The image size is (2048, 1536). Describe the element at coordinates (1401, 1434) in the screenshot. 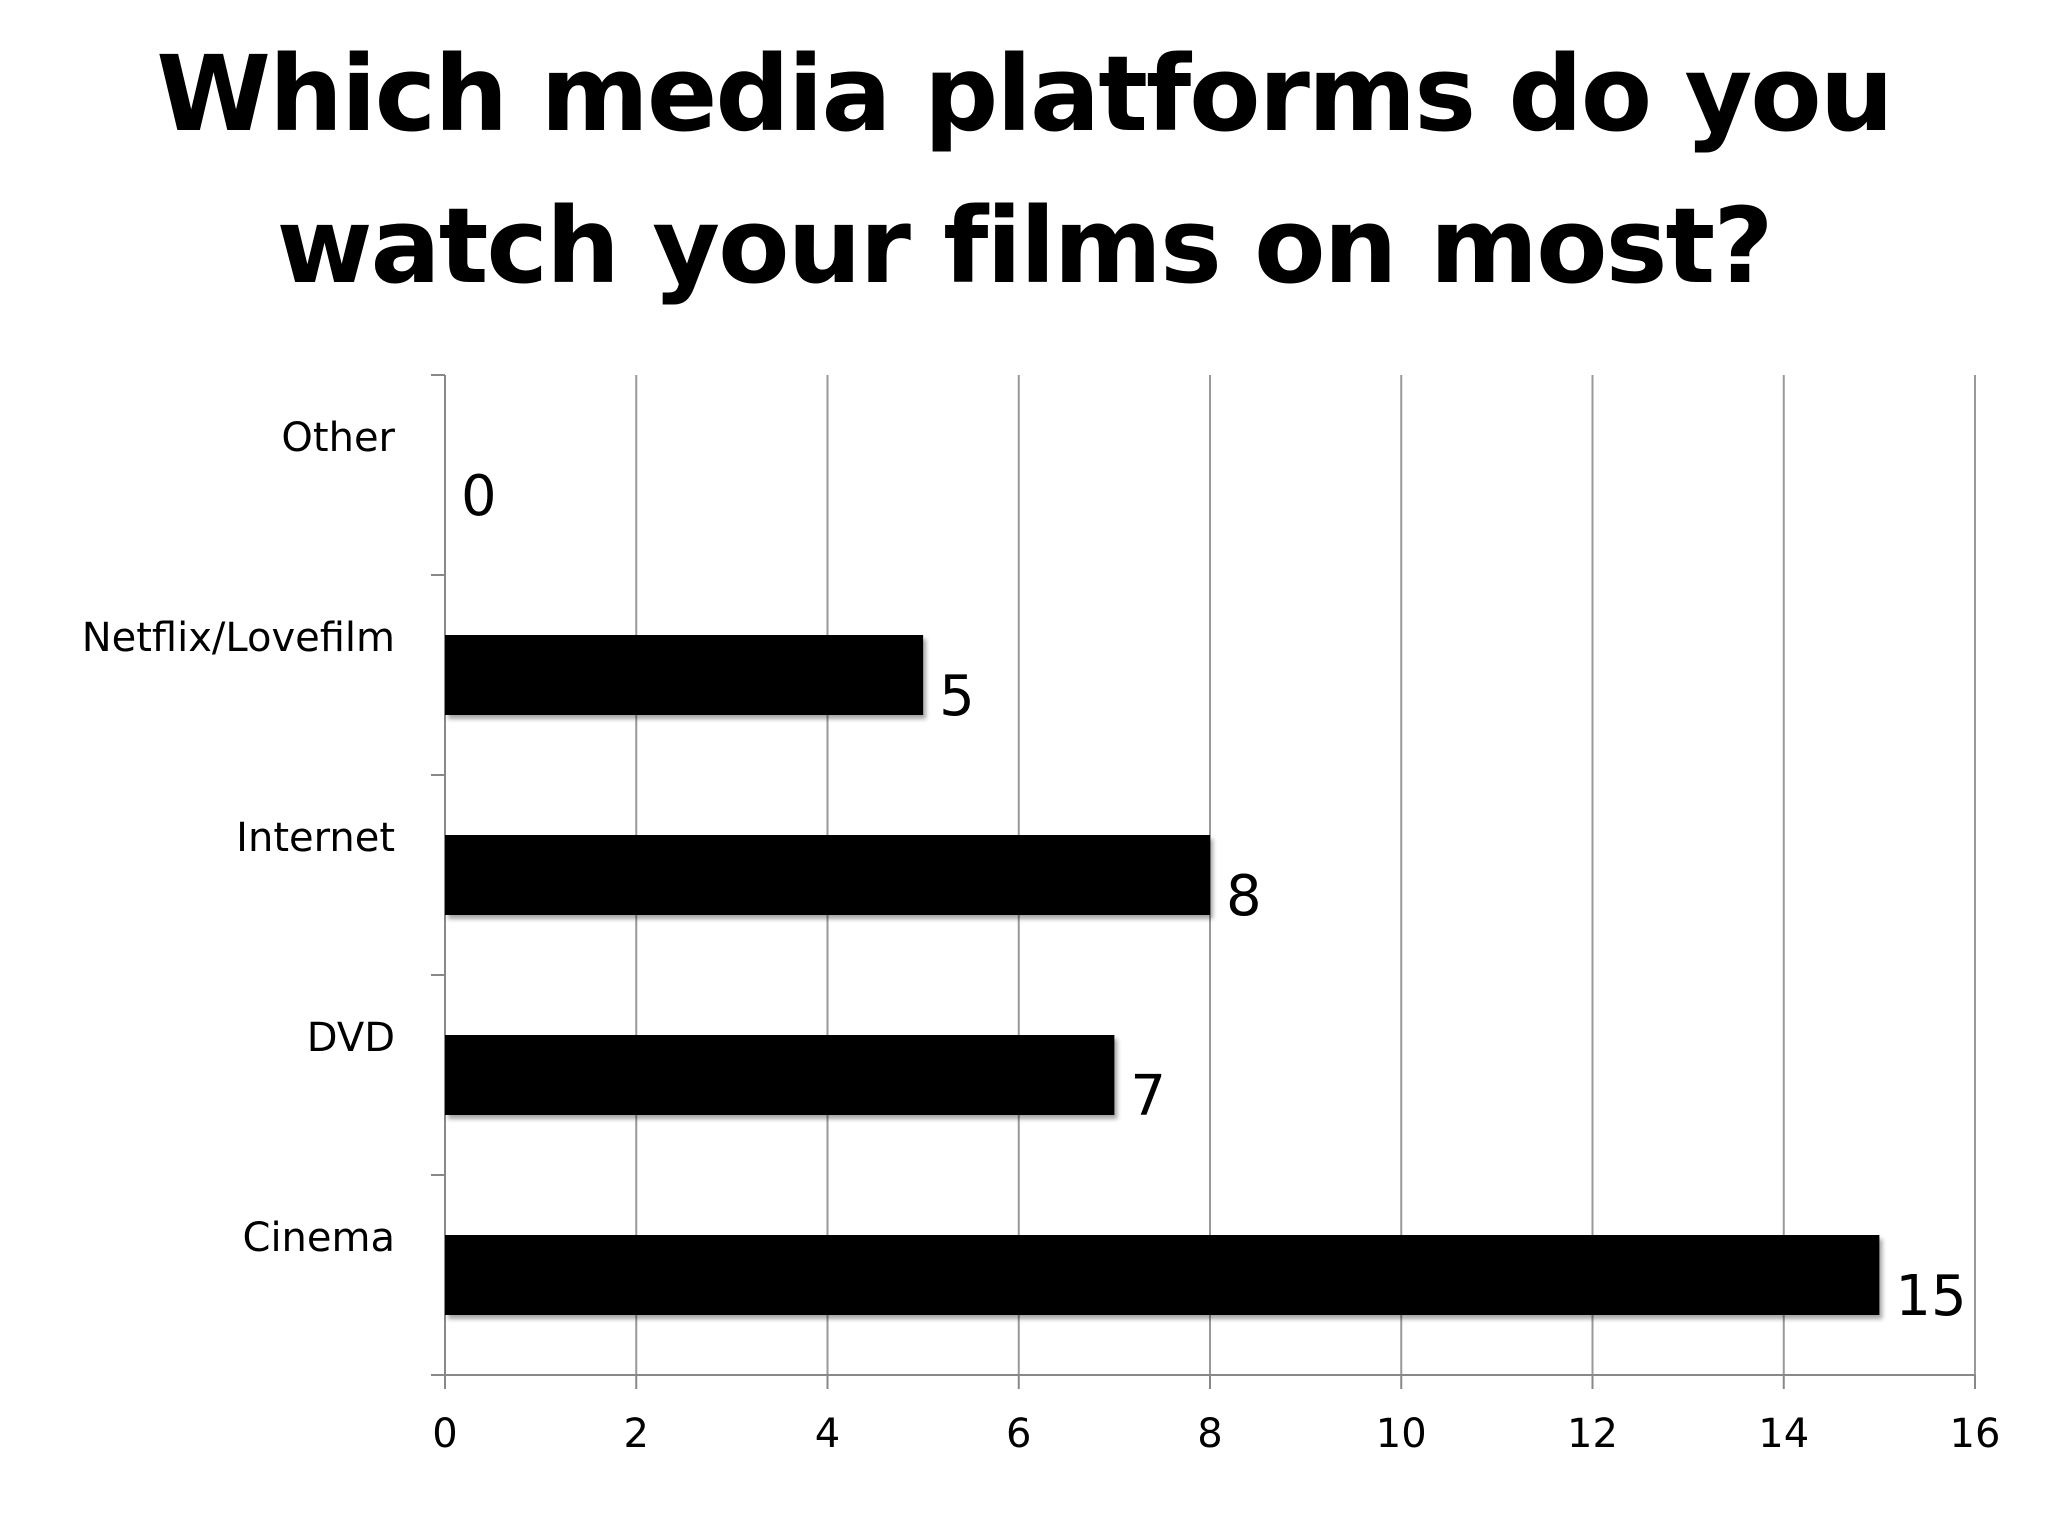

I see `x-tick-label-10: 10` at that location.